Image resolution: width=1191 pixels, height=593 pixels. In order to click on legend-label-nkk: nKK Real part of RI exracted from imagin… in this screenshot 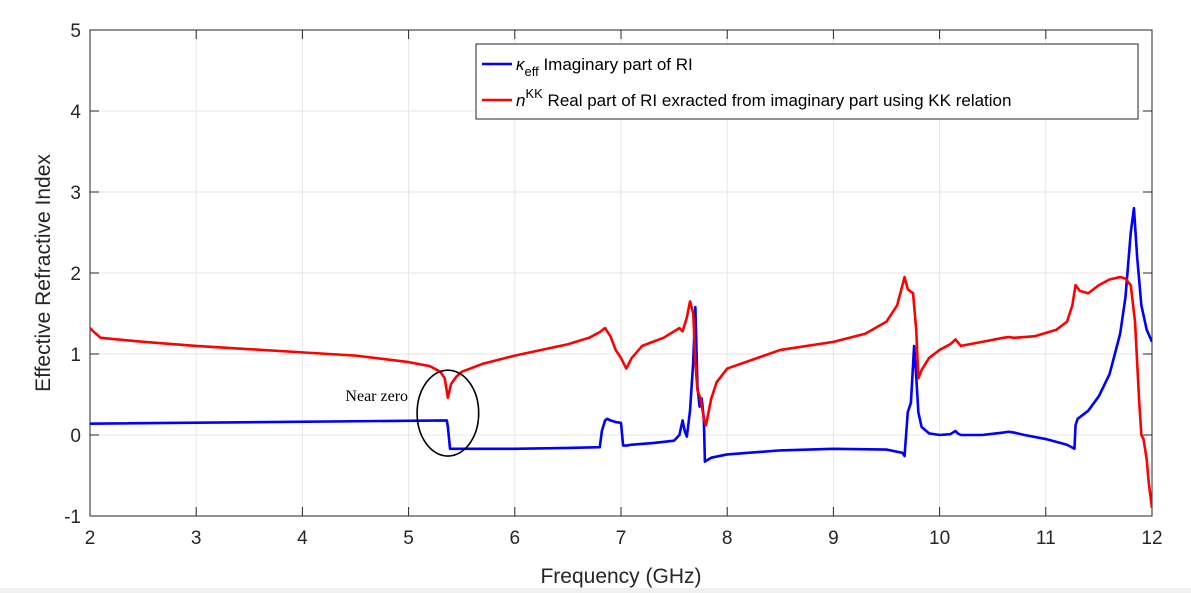, I will do `click(763, 98)`.